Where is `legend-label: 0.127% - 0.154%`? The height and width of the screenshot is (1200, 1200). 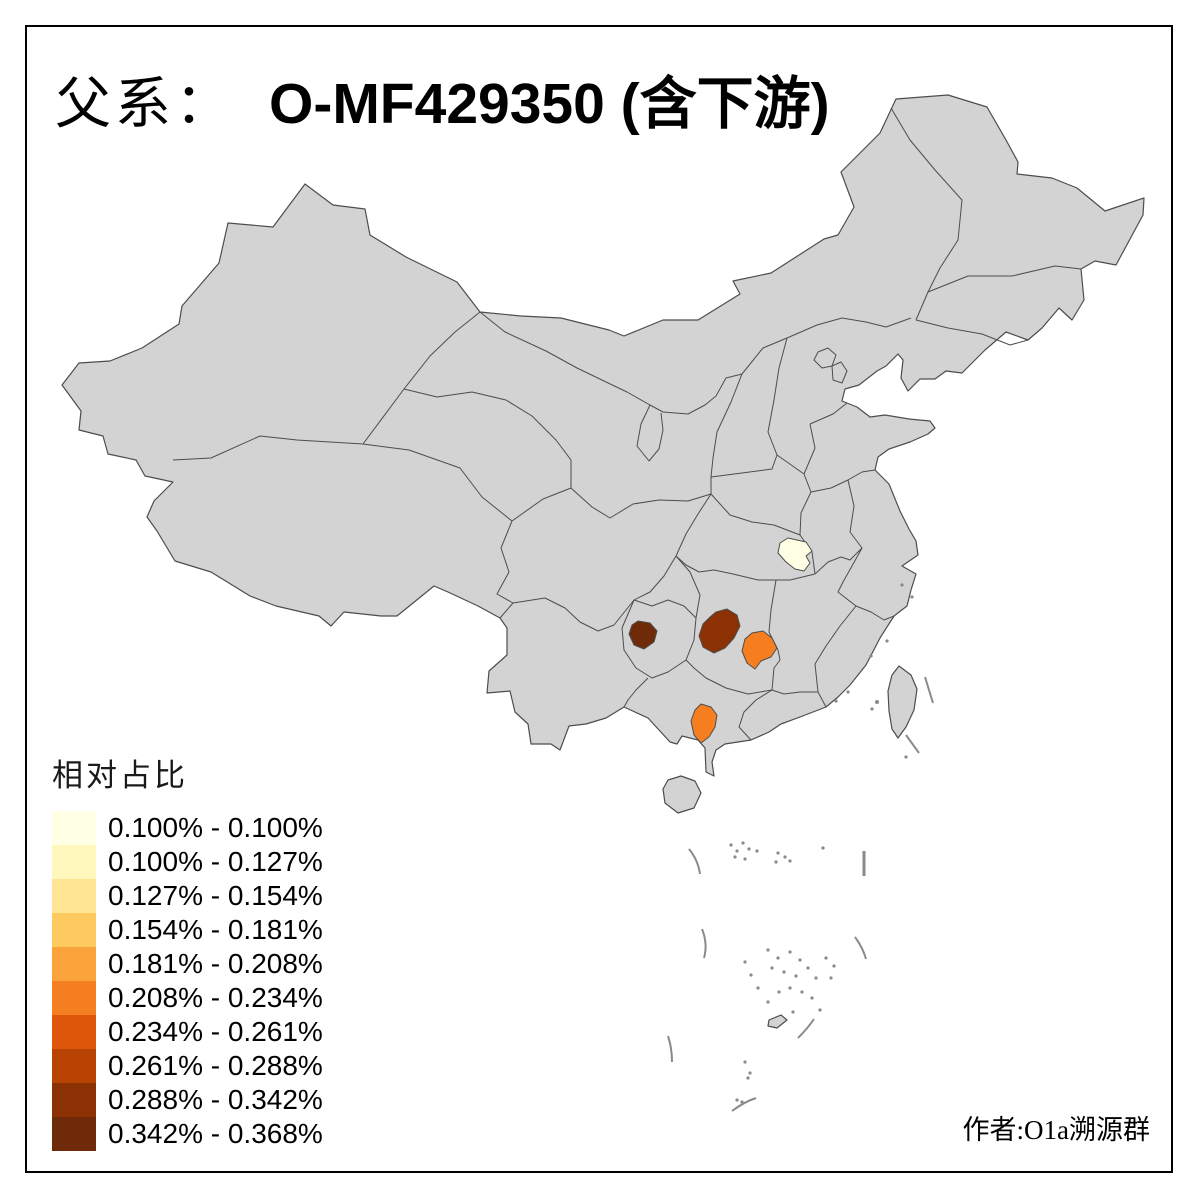 legend-label: 0.127% - 0.154% is located at coordinates (215, 895).